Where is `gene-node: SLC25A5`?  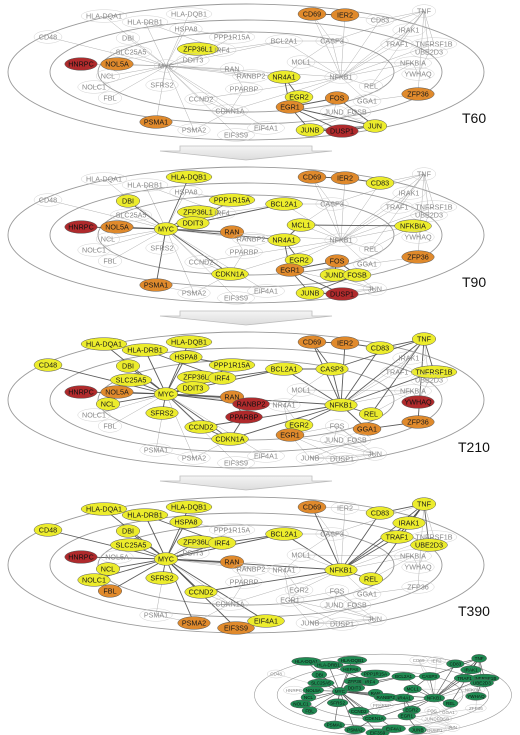 gene-node: SLC25A5 is located at coordinates (131, 545).